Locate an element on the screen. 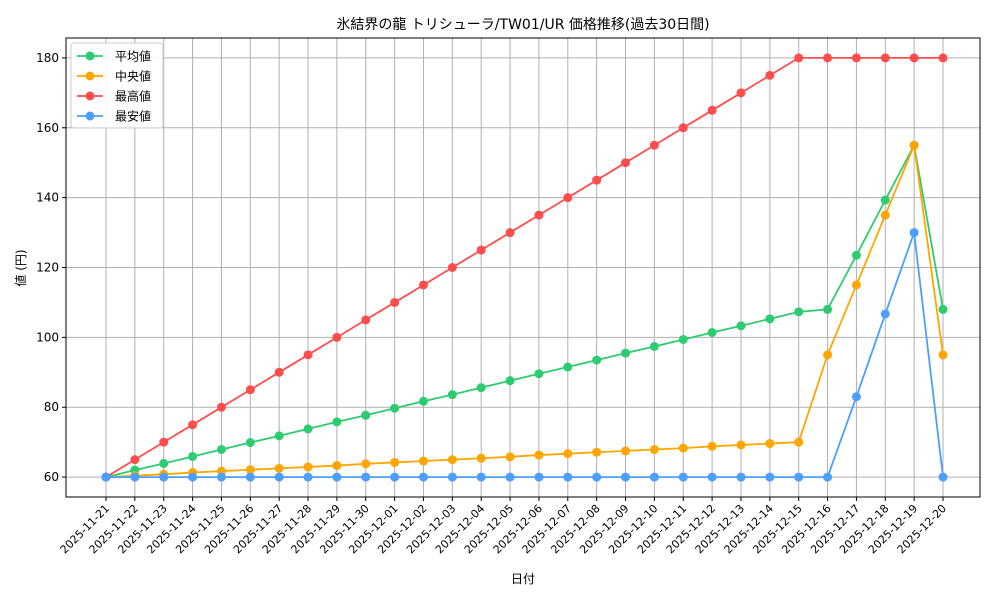  legend-label: 最安値 is located at coordinates (133, 116).